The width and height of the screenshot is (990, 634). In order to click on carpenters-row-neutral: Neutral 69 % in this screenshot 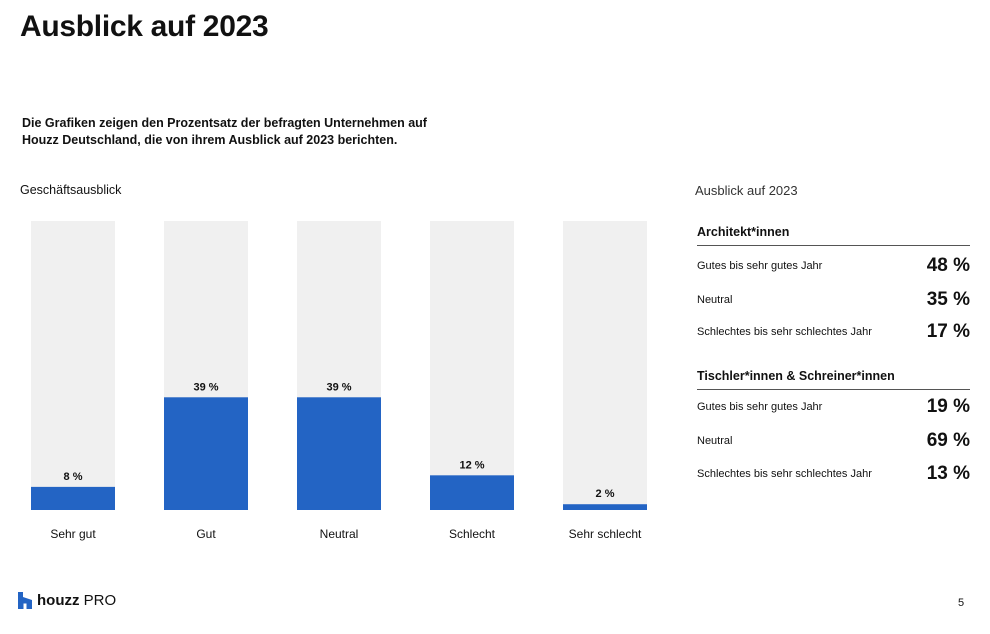, I will do `click(833, 441)`.